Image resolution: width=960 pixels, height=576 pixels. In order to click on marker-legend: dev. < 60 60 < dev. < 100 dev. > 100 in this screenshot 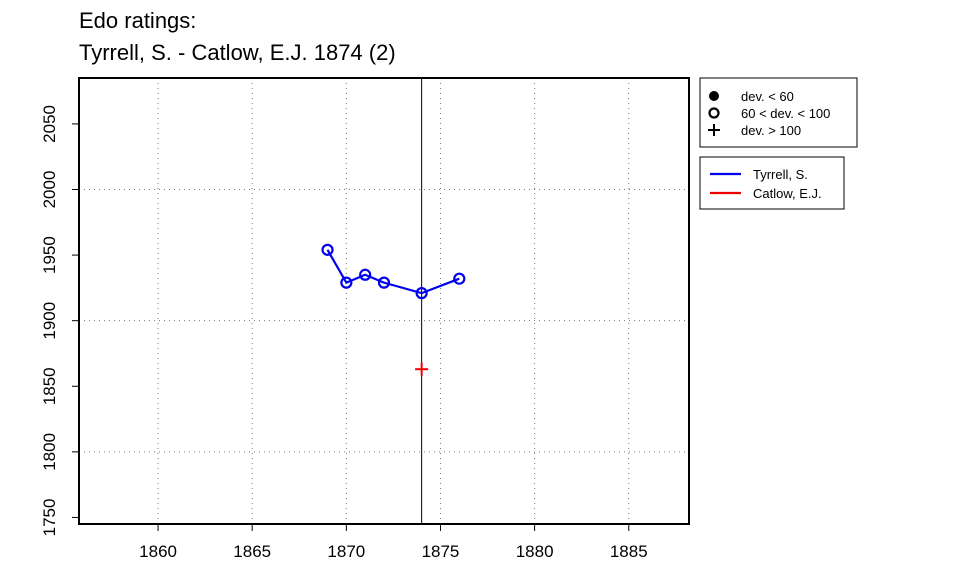, I will do `click(778, 112)`.